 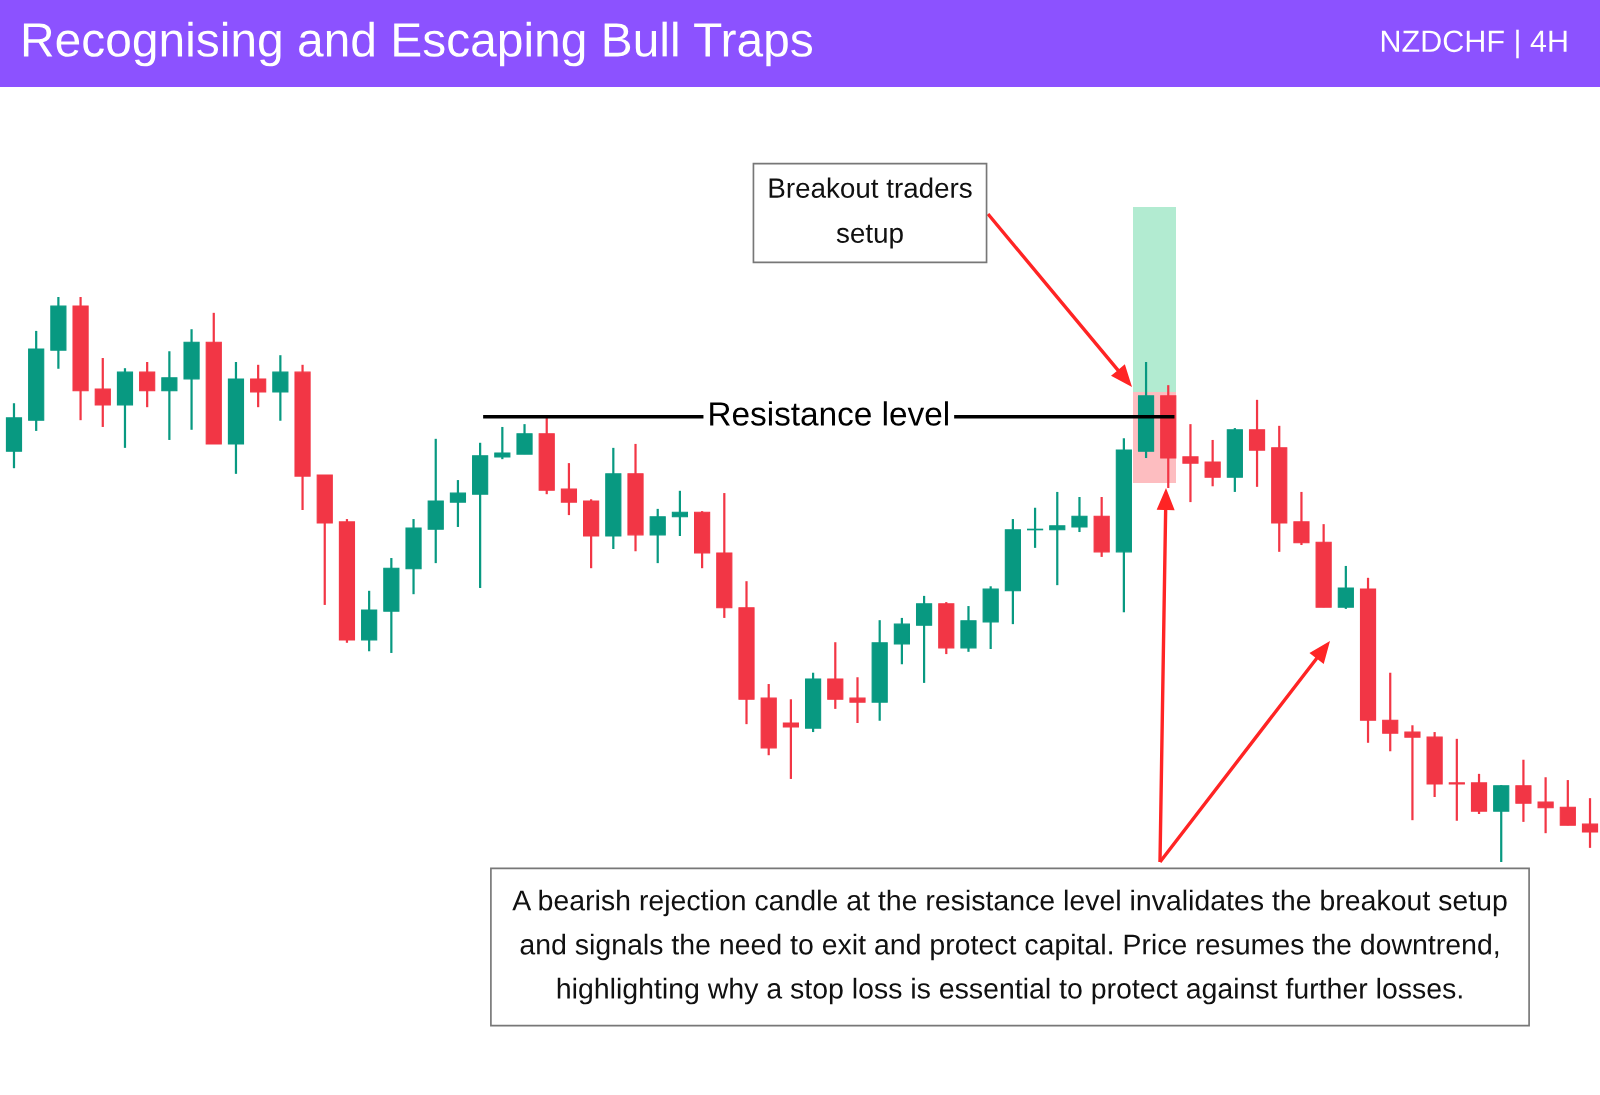 I want to click on chart-subtitle: NZDCHF | 4H, so click(x=1474, y=44).